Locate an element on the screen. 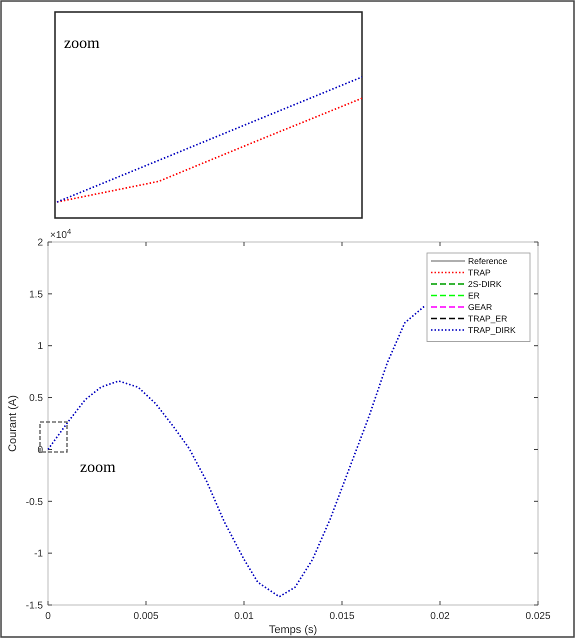 Image resolution: width=579 pixels, height=640 pixels. y-tick-label: -0.5 is located at coordinates (35, 502).